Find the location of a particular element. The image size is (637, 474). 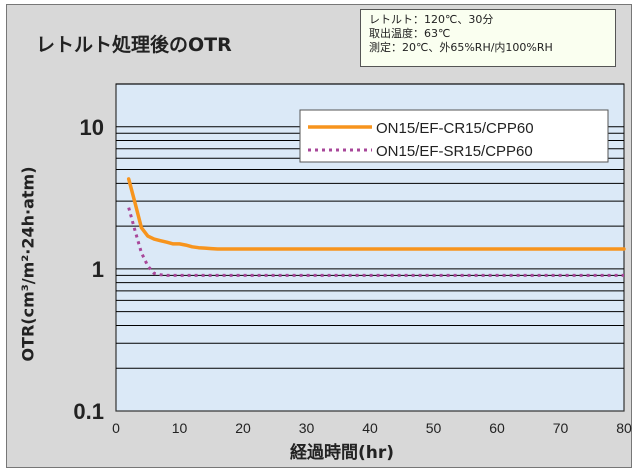

x-tick-label: 20 is located at coordinates (243, 428).